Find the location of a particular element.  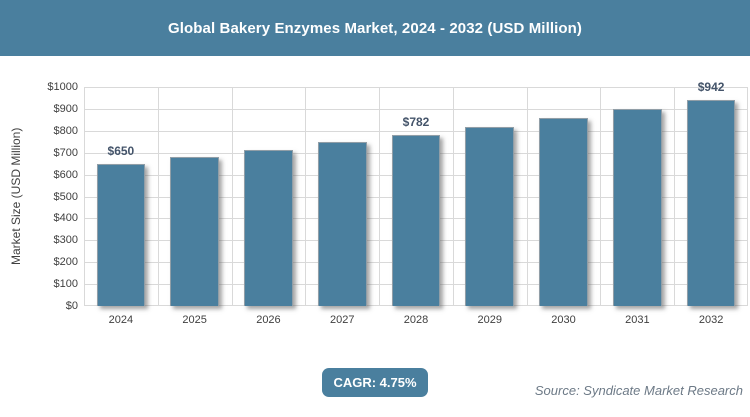

plot-column-2031 is located at coordinates (637, 196).